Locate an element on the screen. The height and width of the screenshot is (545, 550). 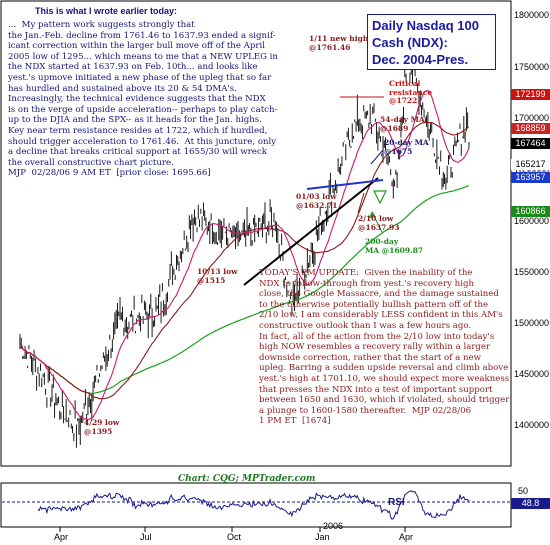
price-box-ma200: 160866 is located at coordinates (530, 211).